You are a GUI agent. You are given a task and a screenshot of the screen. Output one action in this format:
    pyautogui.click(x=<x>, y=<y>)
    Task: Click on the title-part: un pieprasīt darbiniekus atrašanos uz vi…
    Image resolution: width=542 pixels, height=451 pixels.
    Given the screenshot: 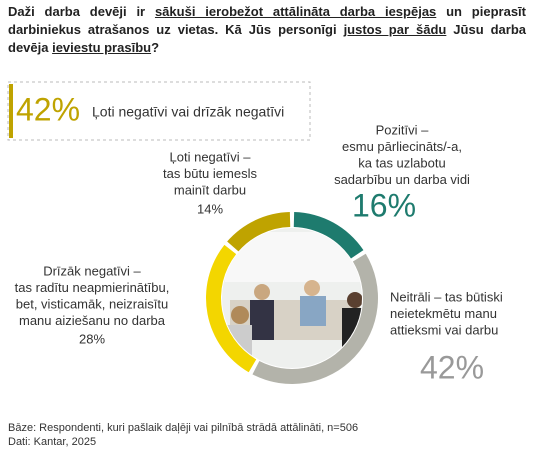 What is the action you would take?
    pyautogui.click(x=267, y=20)
    